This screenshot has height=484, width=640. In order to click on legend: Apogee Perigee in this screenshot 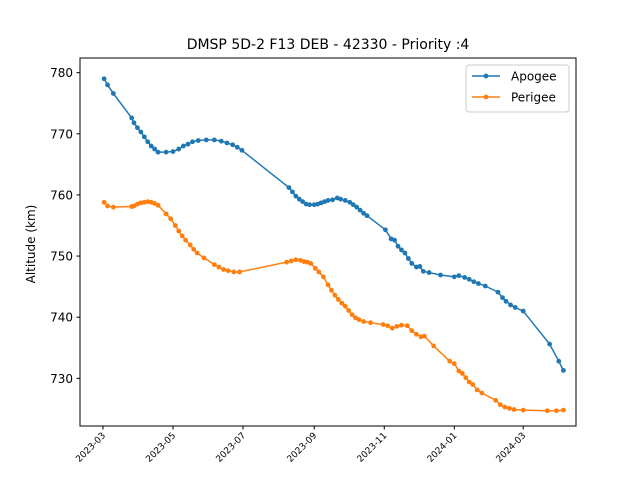, I will do `click(517, 88)`.